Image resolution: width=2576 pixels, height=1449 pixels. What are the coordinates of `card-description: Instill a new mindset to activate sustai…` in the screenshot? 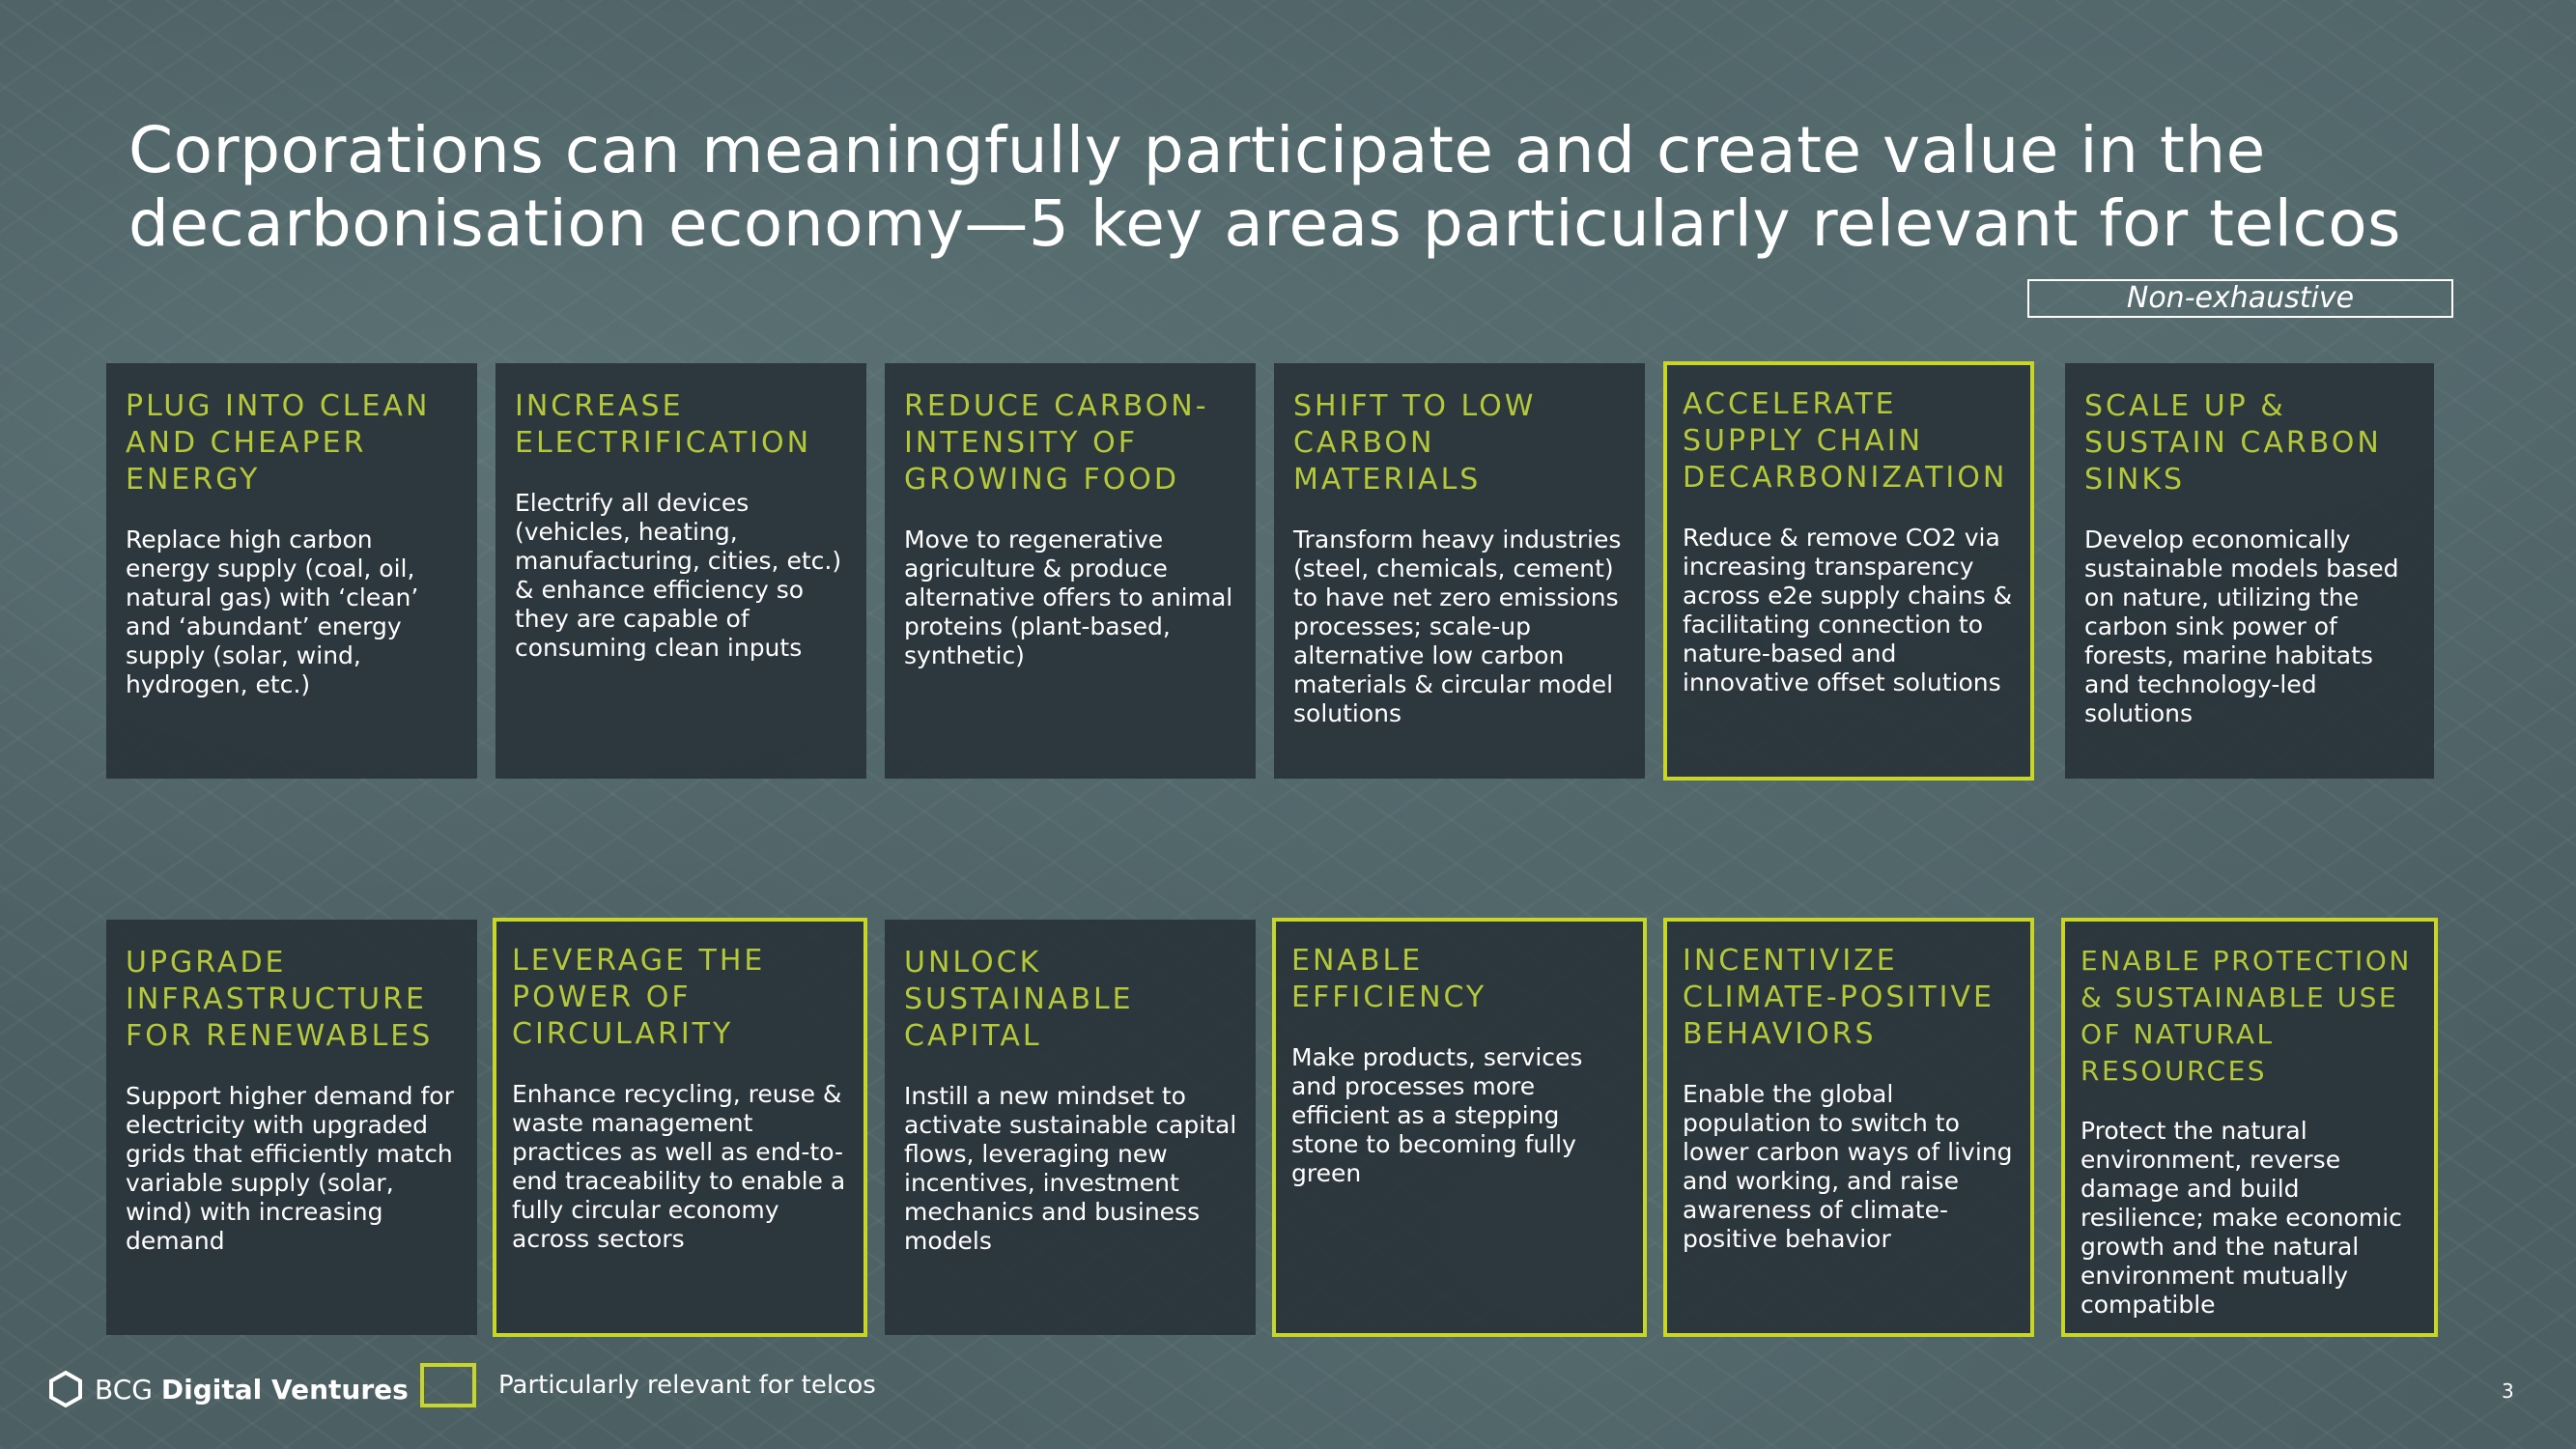 It's located at (1070, 1168).